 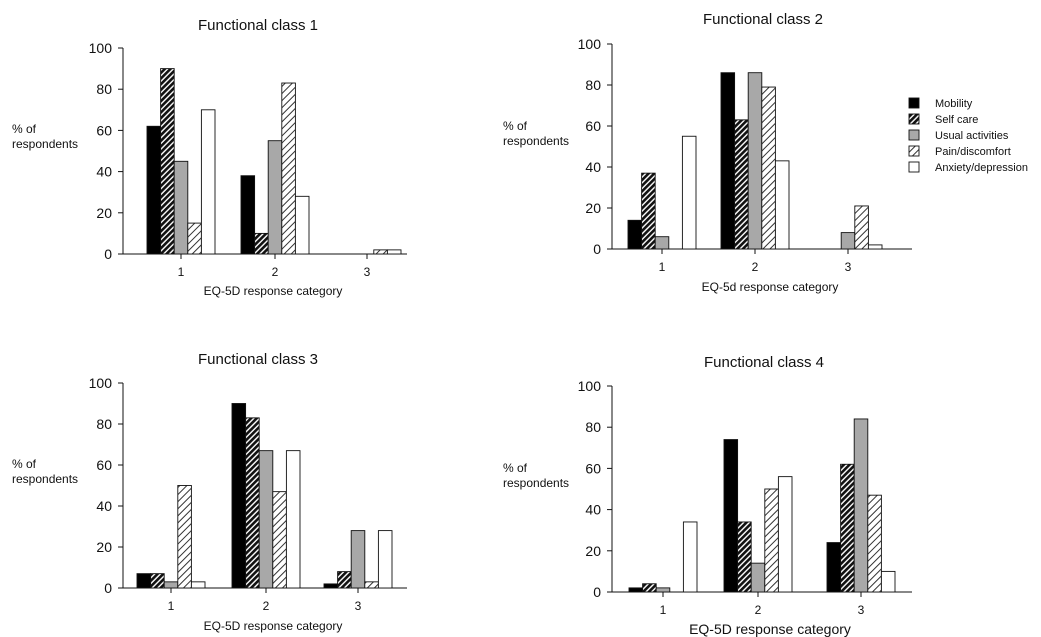 What do you see at coordinates (770, 287) in the screenshot?
I see `x-axis-label: EQ-5d response category` at bounding box center [770, 287].